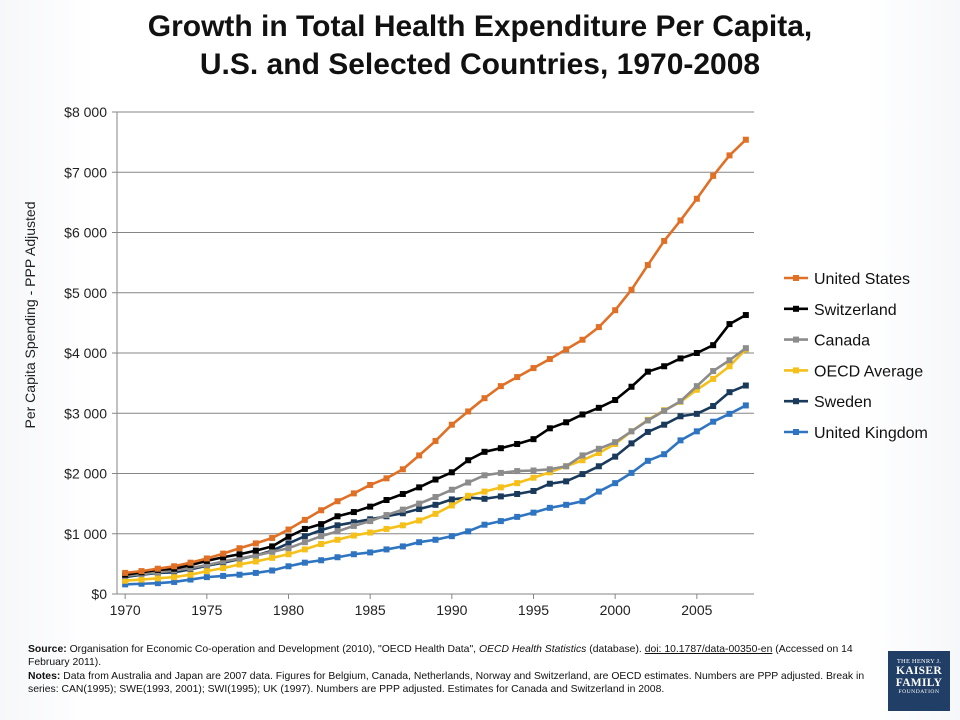 The image size is (960, 720). I want to click on legend-label: Sweden, so click(843, 402).